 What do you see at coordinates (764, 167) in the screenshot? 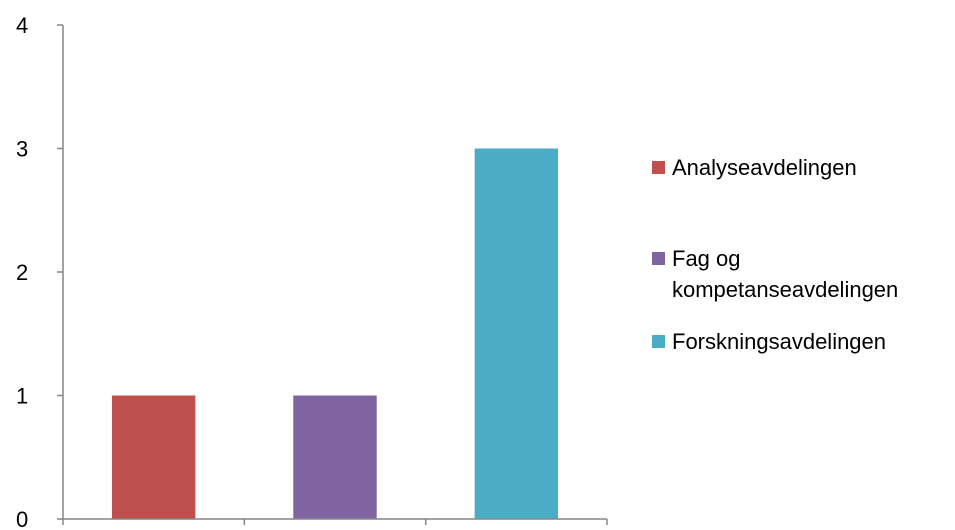
I see `legend-label-analyseavdelingen: Analyseavdelingen` at bounding box center [764, 167].